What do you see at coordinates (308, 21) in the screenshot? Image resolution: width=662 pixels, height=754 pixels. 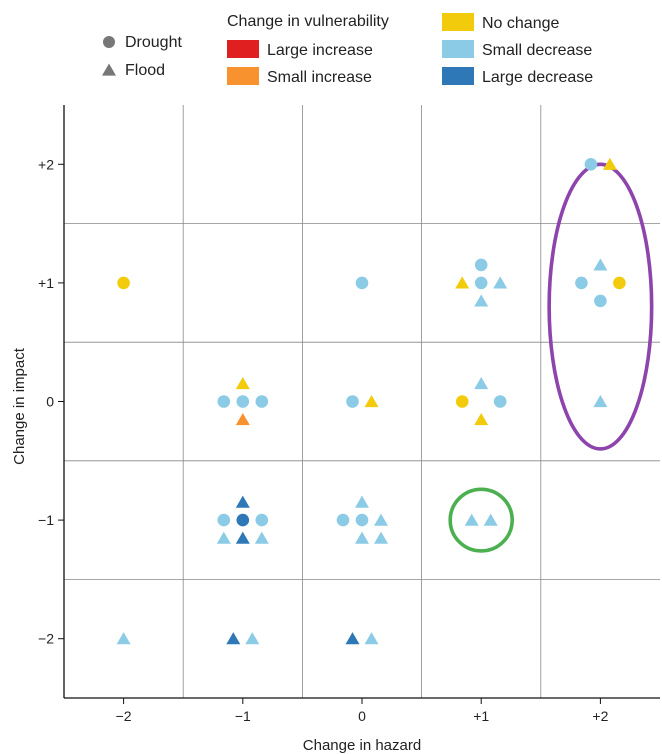 I see `color-legend-title: Change in vulnerability` at bounding box center [308, 21].